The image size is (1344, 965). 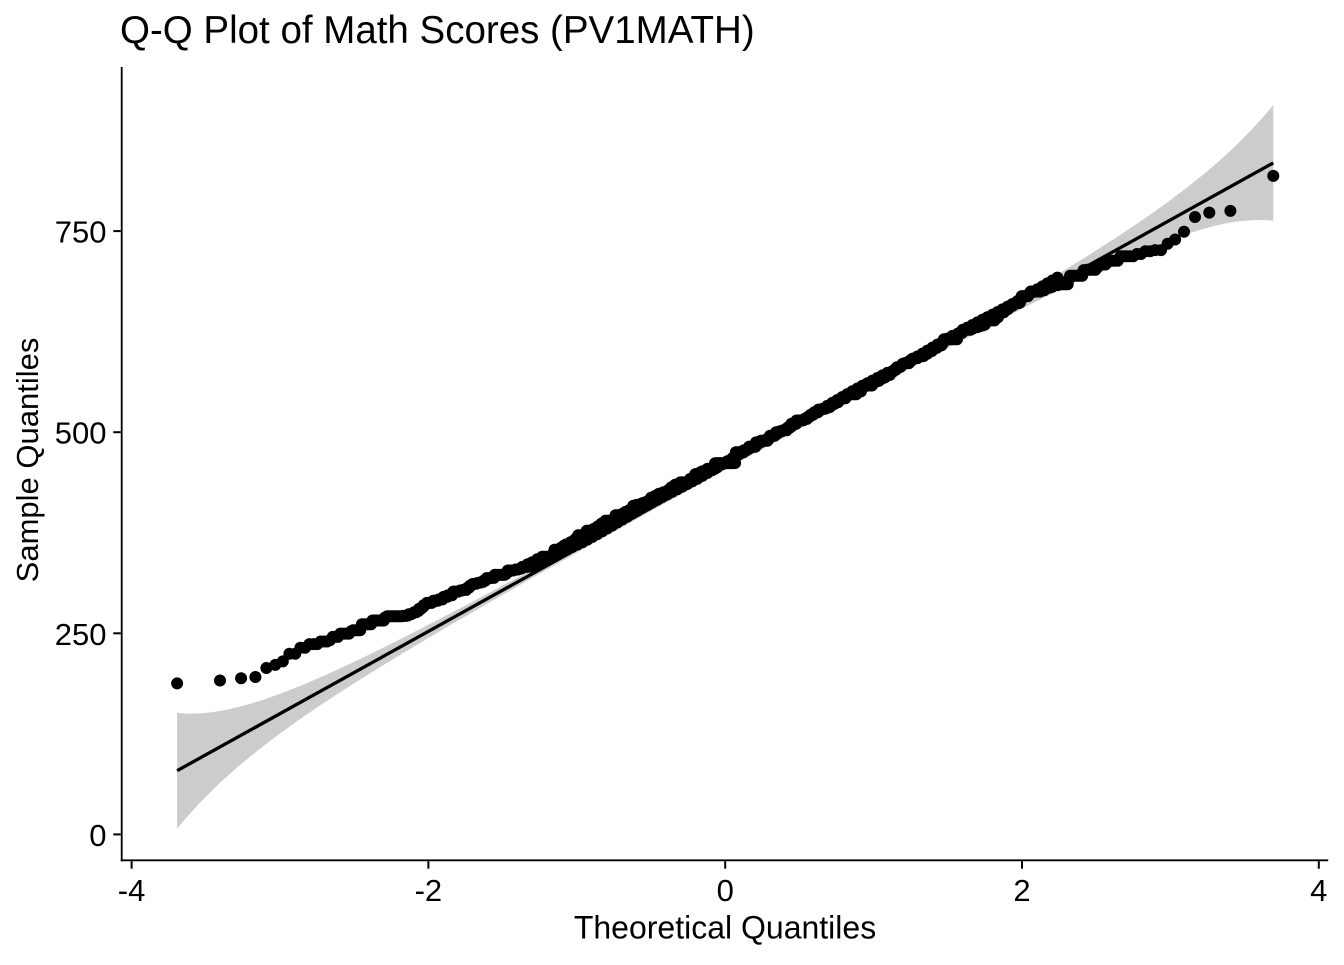 I want to click on svg-text: 750, so click(x=81, y=232).